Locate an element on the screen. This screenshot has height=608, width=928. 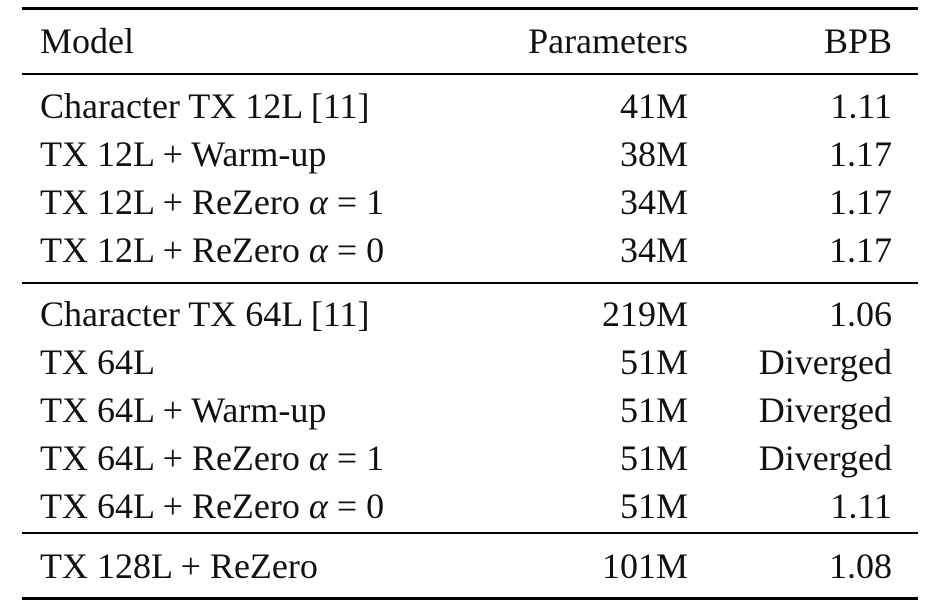
table-header-row: Model Parameters BPB is located at coordinates (464, 41).